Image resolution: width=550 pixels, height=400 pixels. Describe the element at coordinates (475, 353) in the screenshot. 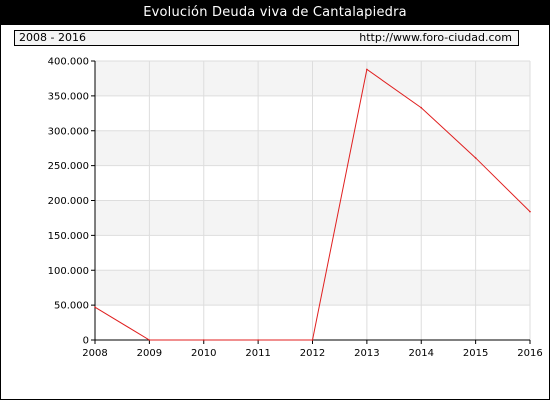

I see `x-tick-label: 2015` at that location.